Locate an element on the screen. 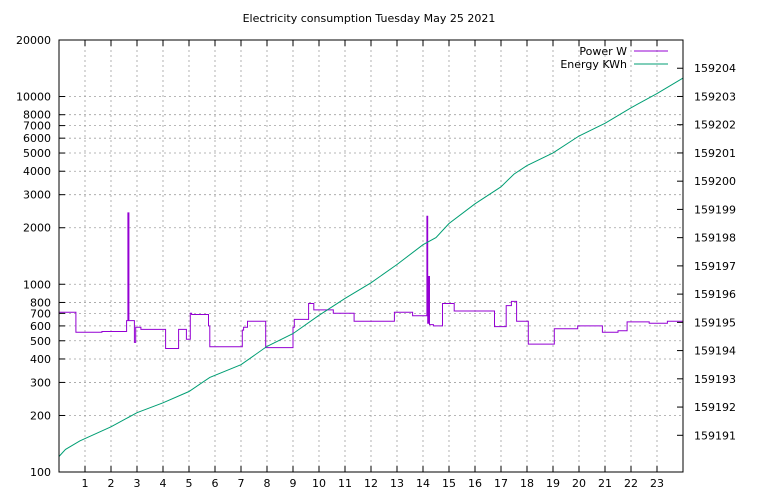 This screenshot has height=500, width=768. y-tick-label: 1000 is located at coordinates (37, 284).